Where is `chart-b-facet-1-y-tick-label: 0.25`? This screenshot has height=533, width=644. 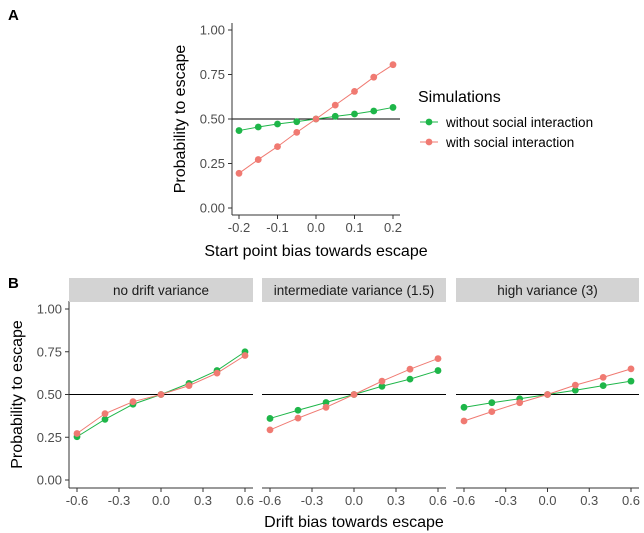
chart-b-facet-1-y-tick-label: 0.25 is located at coordinates (49, 437).